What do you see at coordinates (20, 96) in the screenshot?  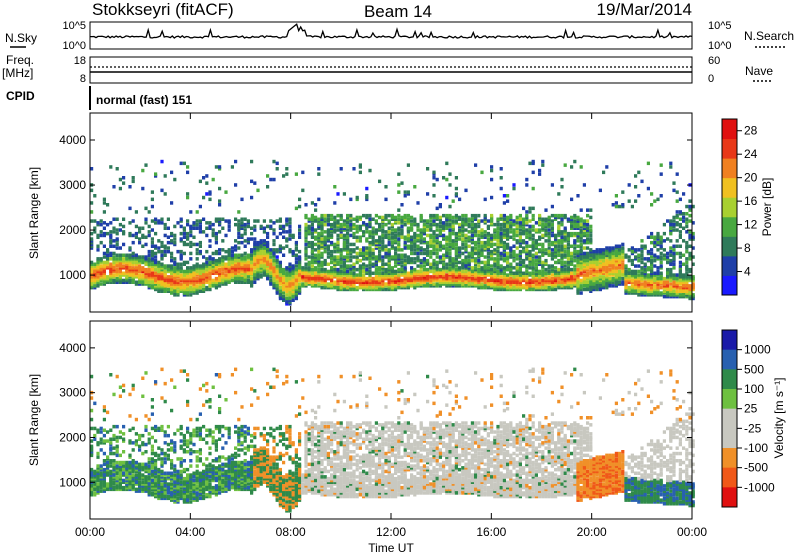 I see `cpid-label: CPID` at bounding box center [20, 96].